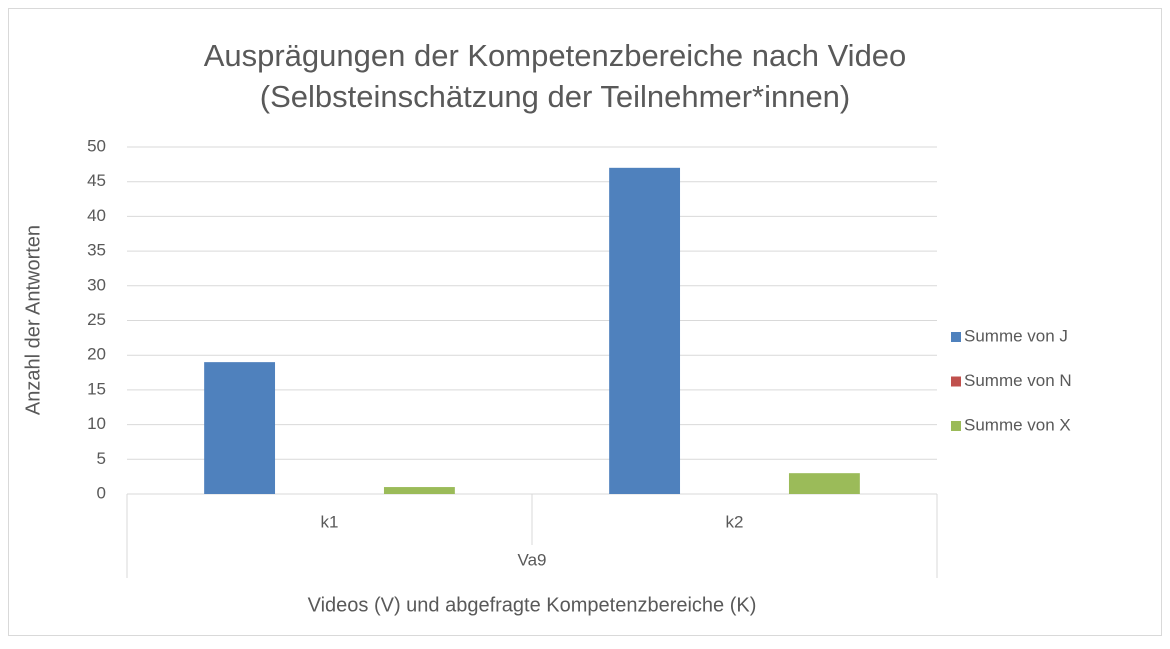 This screenshot has width=1170, height=649. Describe the element at coordinates (33, 320) in the screenshot. I see `y-axis-label: Anzahl der Antworten` at that location.